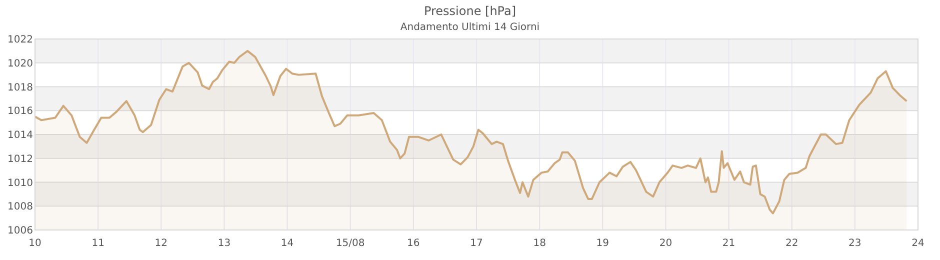  I want to click on x-tick-label: 13, so click(224, 243).